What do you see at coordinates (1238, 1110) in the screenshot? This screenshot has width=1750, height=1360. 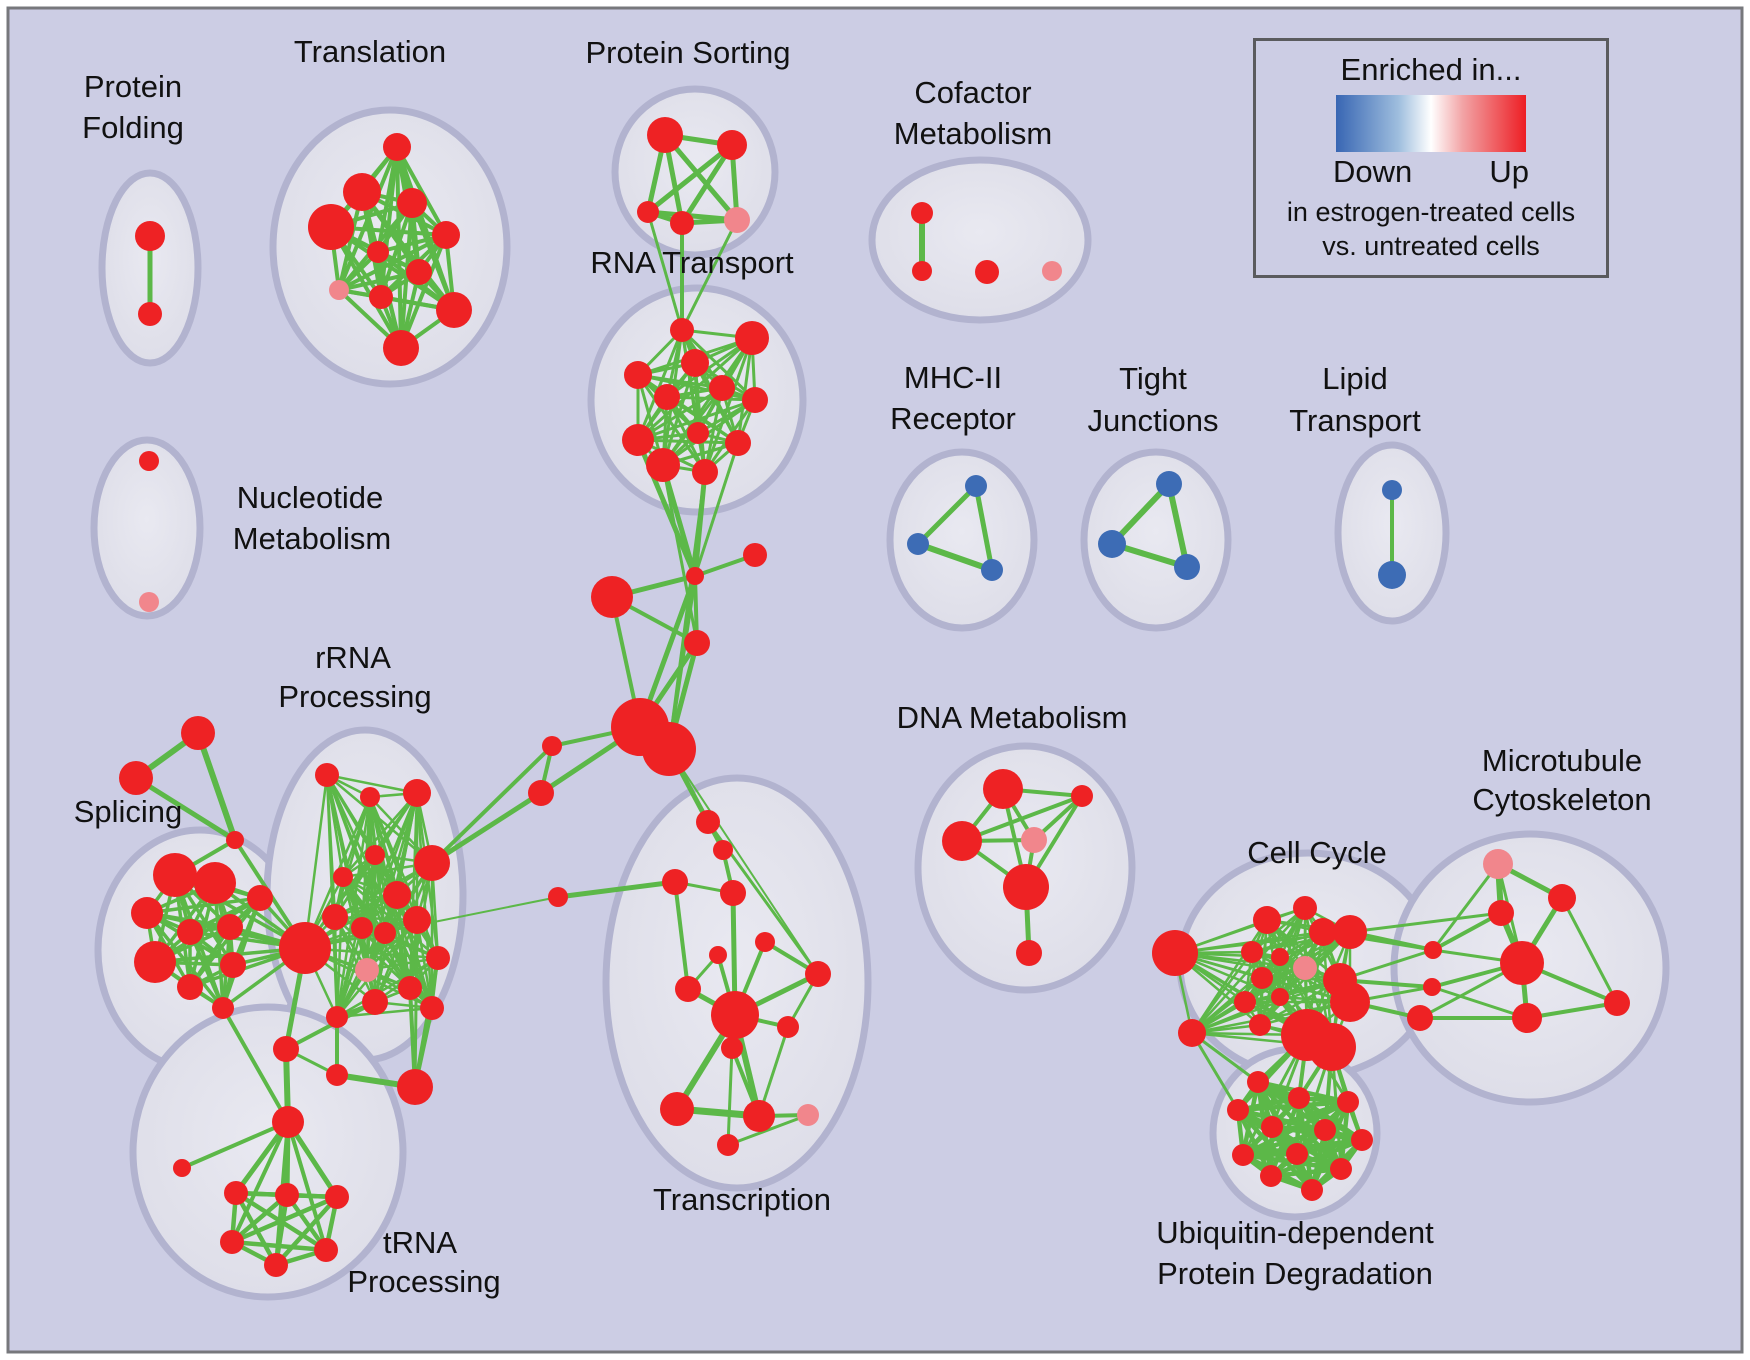 I see `gene-set-node-U4` at bounding box center [1238, 1110].